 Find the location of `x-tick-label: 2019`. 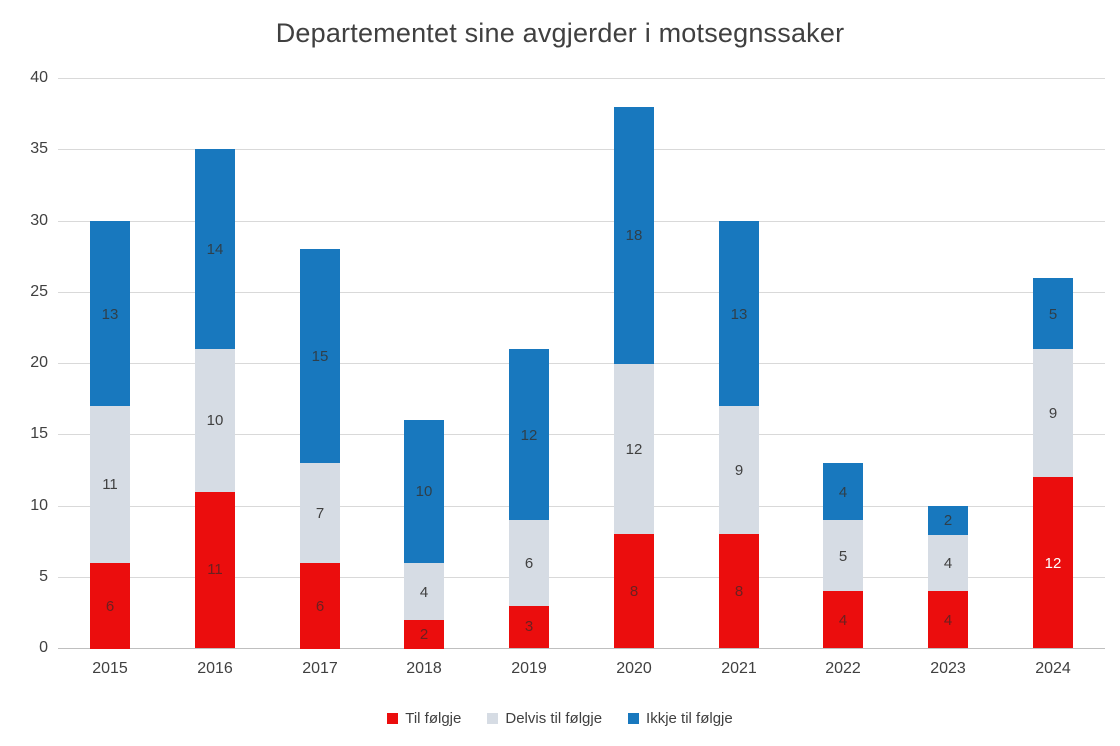

x-tick-label: 2019 is located at coordinates (529, 668).